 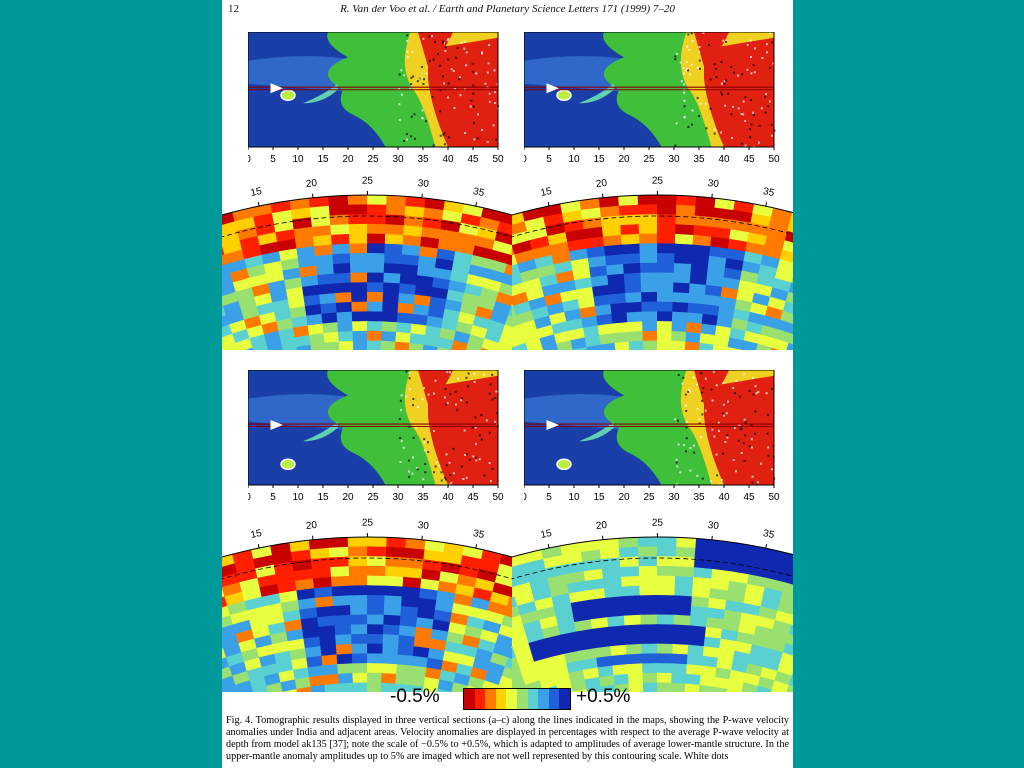 I want to click on map-bottom-left: 0 5 10 15 20 25 30 35 40 45 50, so click(x=376, y=438).